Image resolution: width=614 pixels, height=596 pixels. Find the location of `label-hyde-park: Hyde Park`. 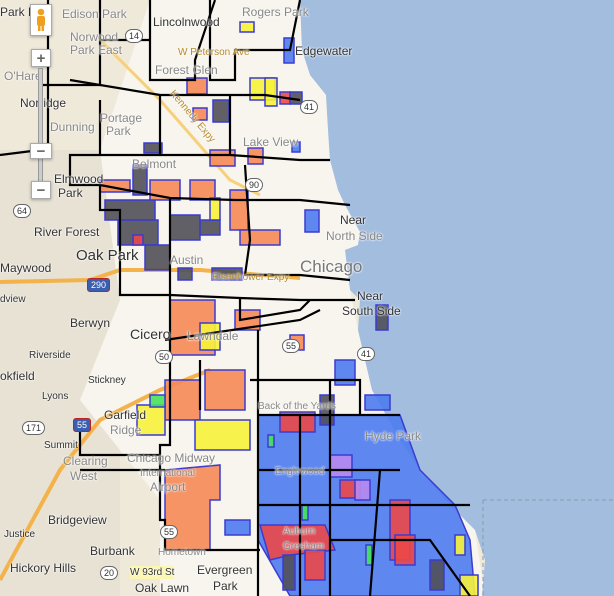

label-hyde-park: Hyde Park is located at coordinates (393, 436).